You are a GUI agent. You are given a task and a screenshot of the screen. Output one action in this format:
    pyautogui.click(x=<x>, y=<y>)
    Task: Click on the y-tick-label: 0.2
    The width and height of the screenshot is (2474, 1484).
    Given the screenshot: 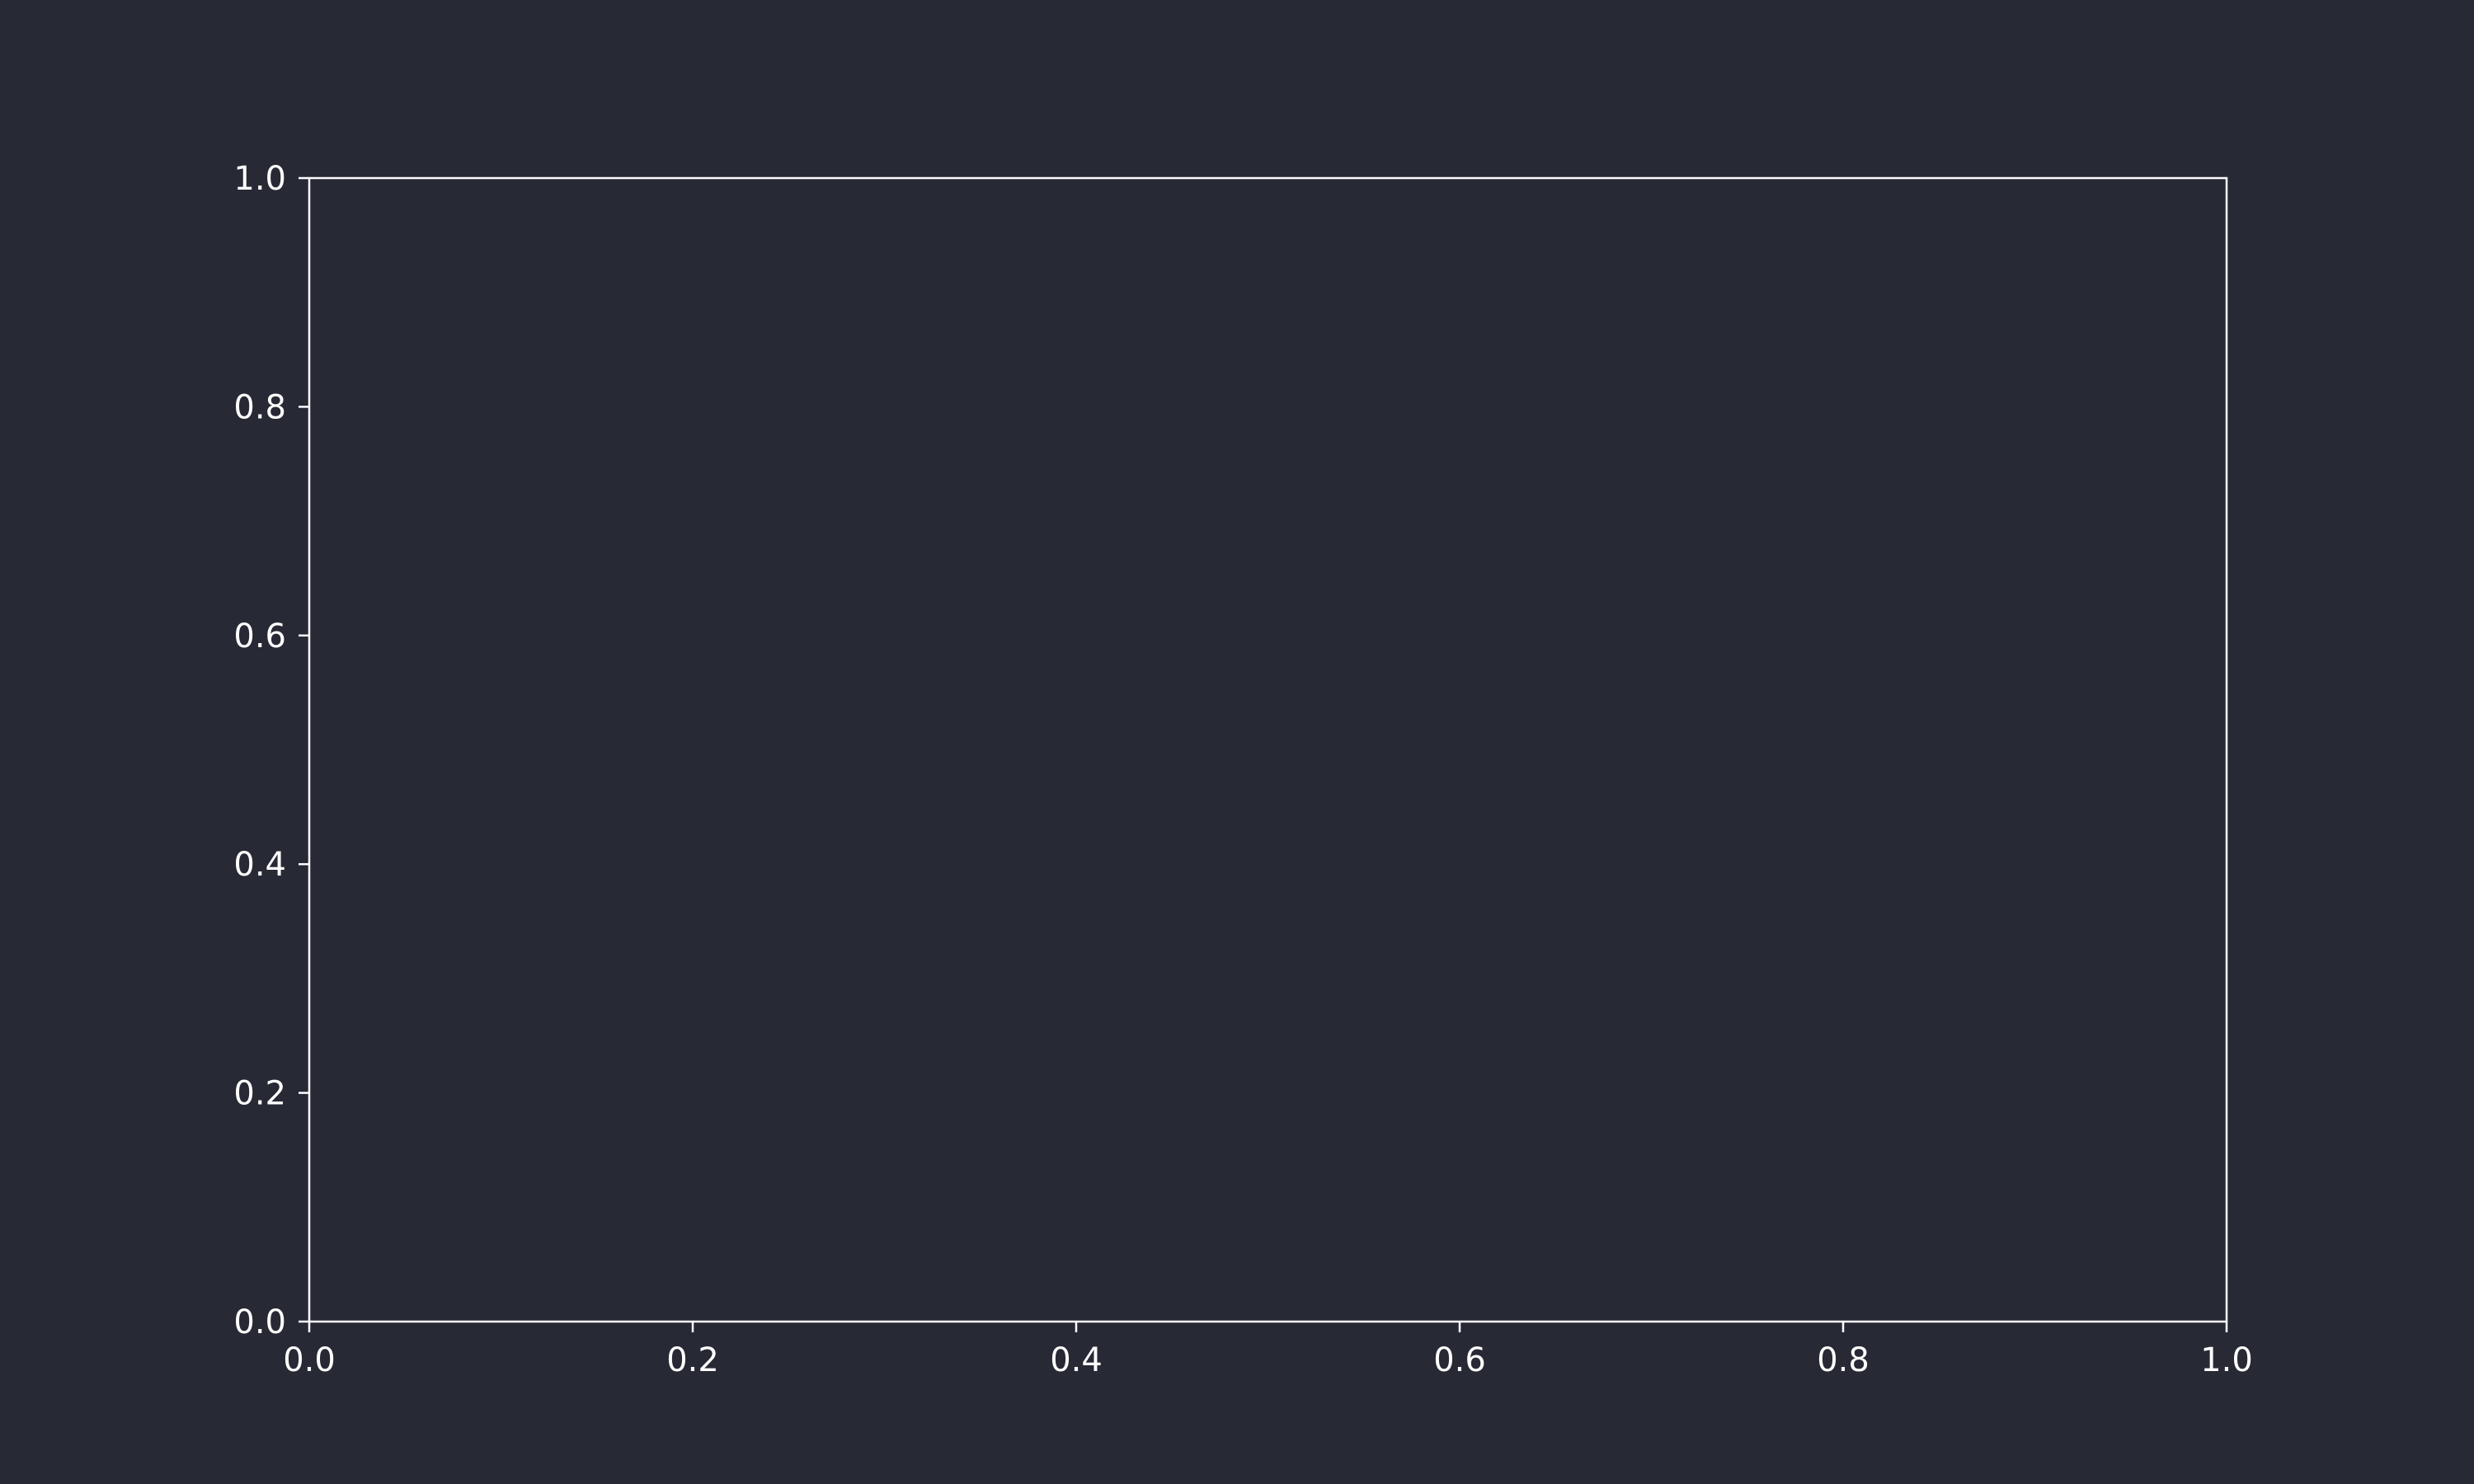 What is the action you would take?
    pyautogui.click(x=259, y=1094)
    